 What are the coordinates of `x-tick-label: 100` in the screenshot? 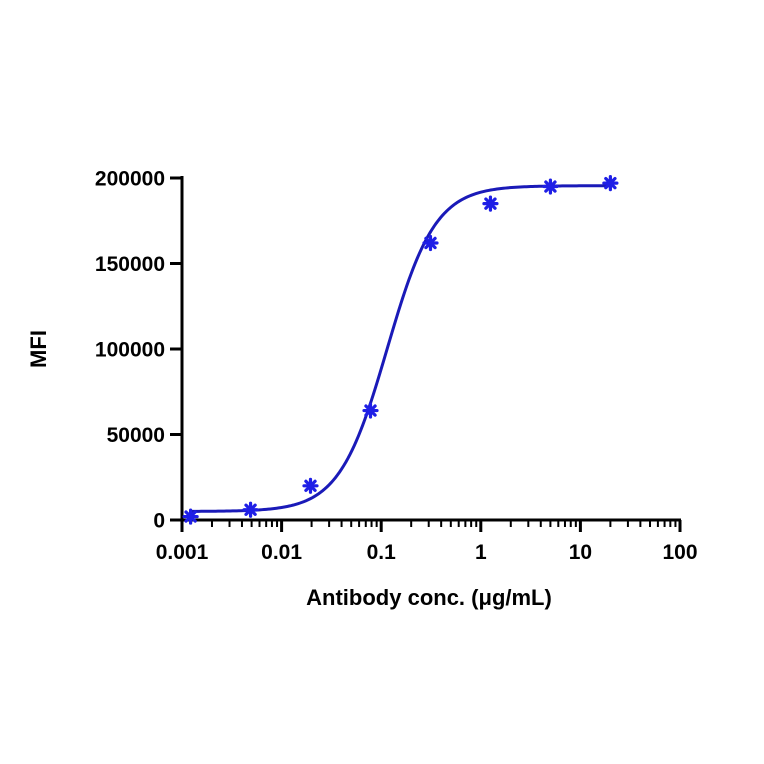 It's located at (679, 552).